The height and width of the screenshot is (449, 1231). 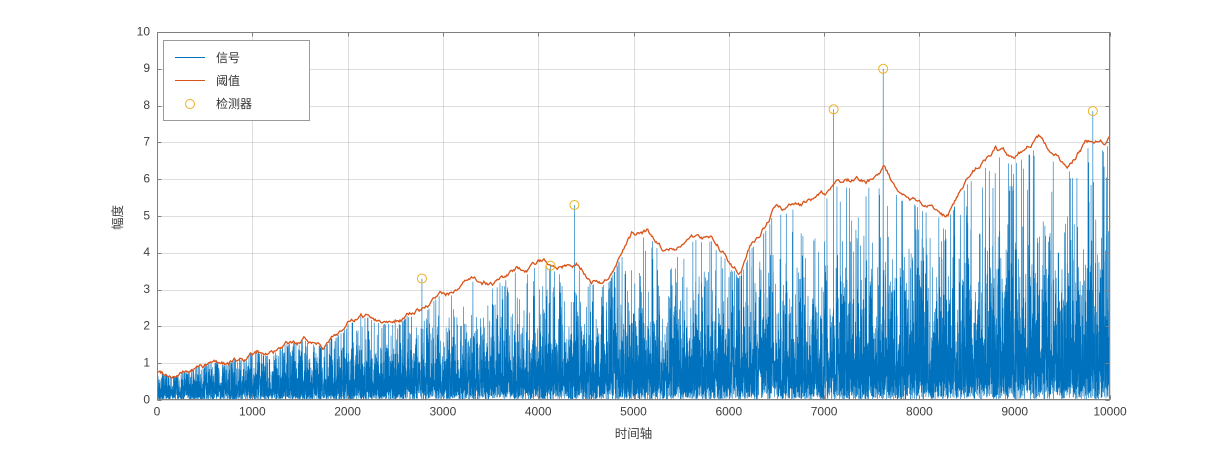 What do you see at coordinates (118, 217) in the screenshot?
I see `y-axis-label: 幅度` at bounding box center [118, 217].